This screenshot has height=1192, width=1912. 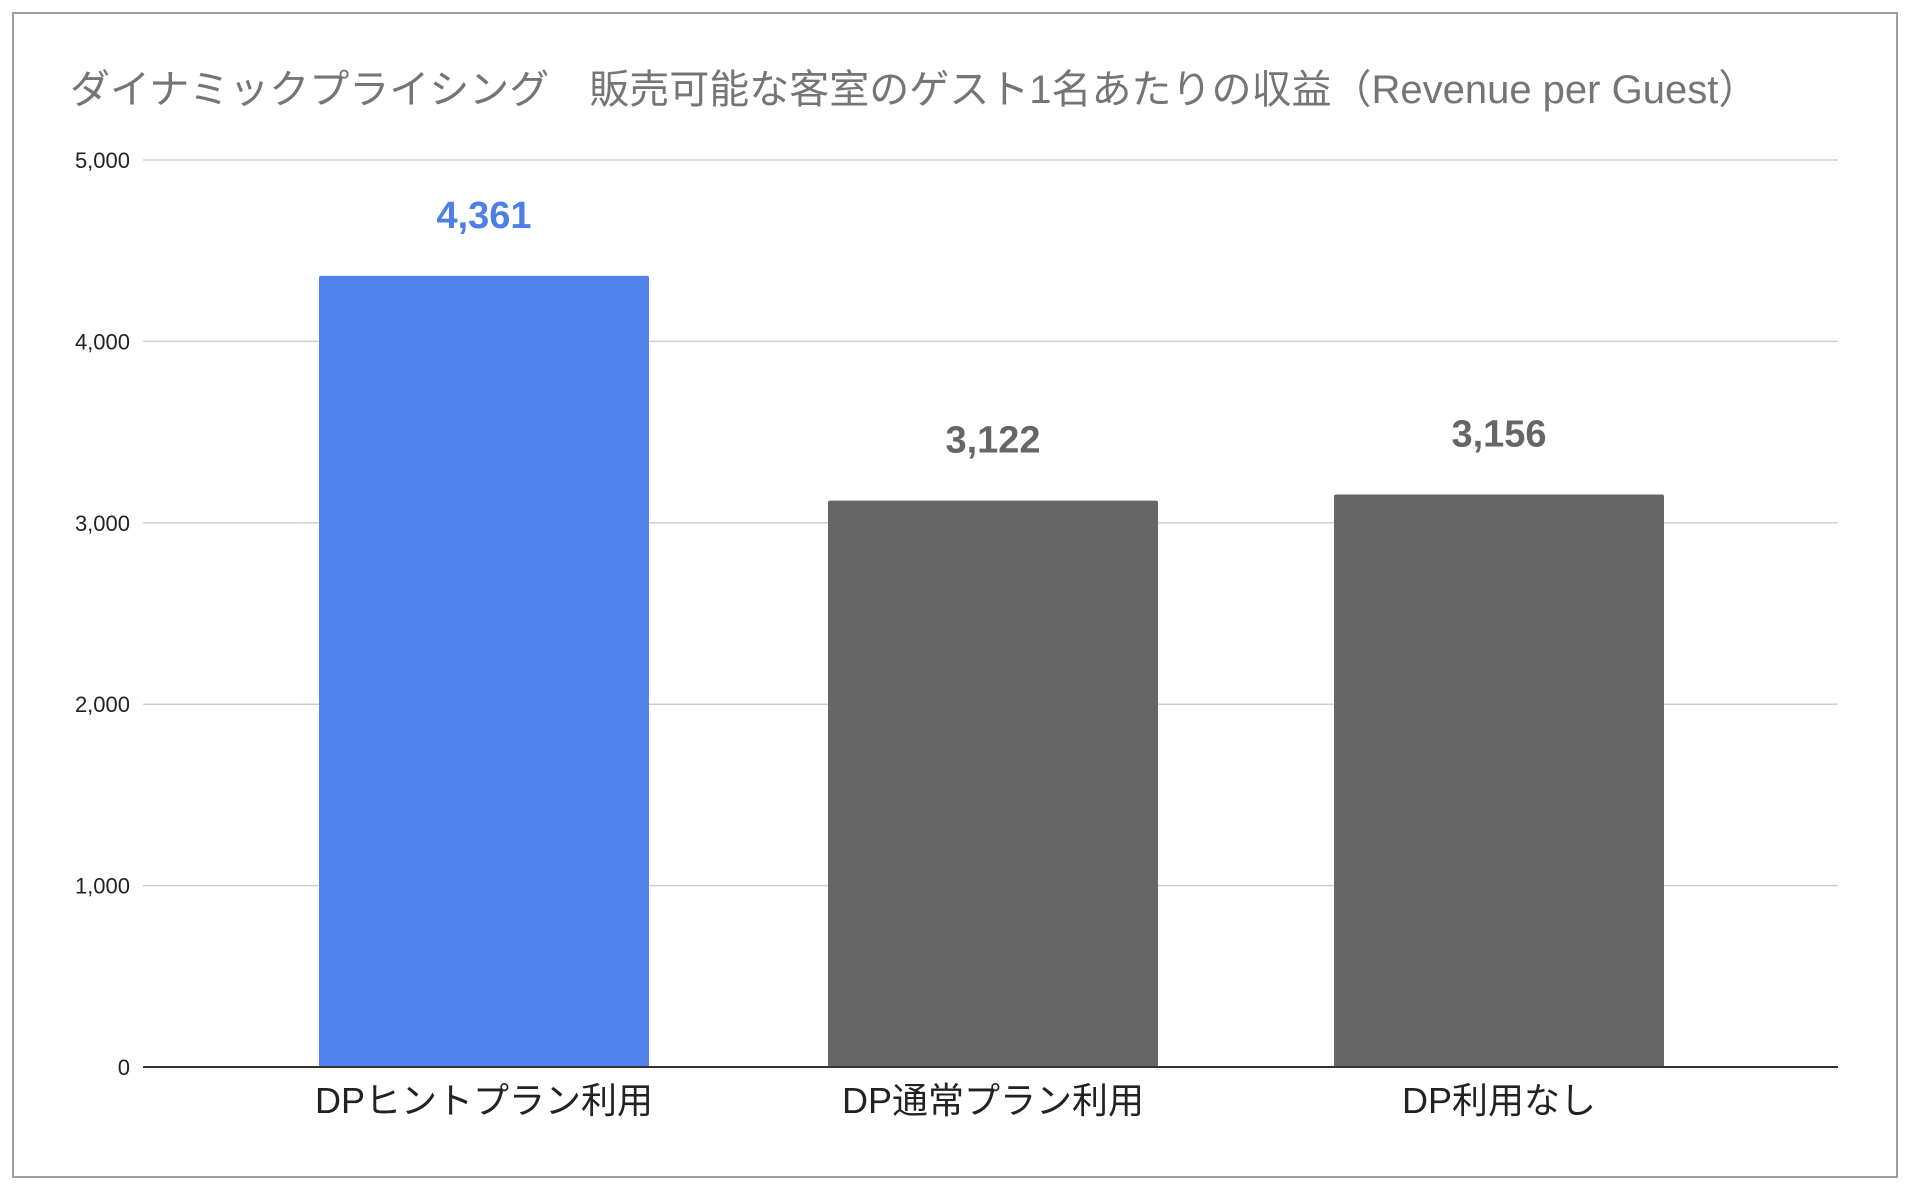 I want to click on y-tick-label: 2,000, so click(x=102, y=704).